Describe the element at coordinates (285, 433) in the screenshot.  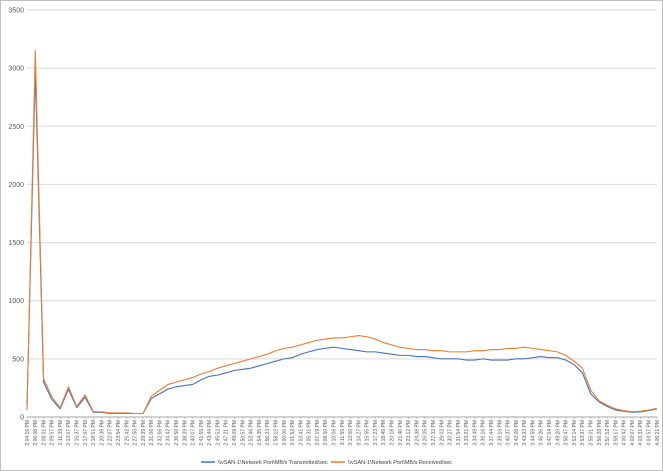
I see `x-tick-label: 3:00:00 PM` at that location.